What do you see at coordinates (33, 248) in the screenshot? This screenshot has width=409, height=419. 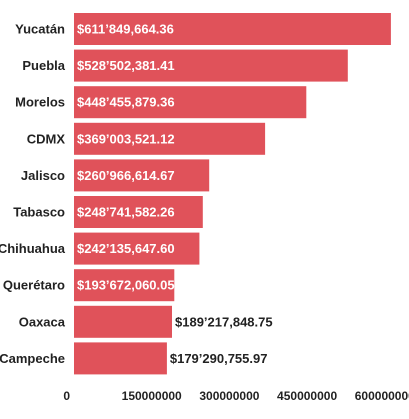 I see `category-label-6: Chihuahua` at bounding box center [33, 248].